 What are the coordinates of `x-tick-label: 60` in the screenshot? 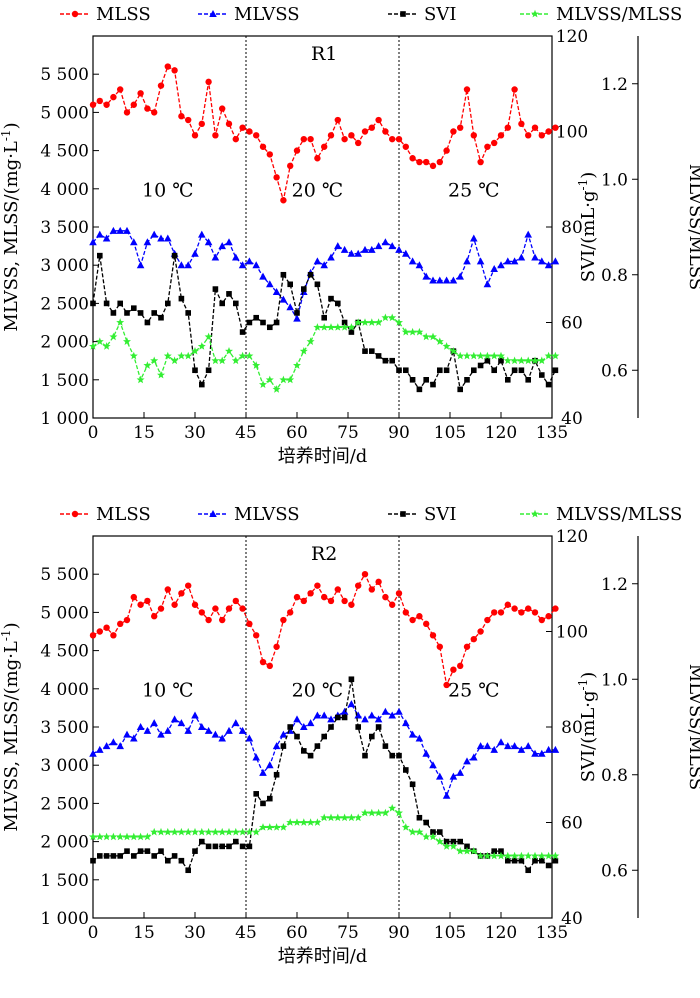 It's located at (297, 933).